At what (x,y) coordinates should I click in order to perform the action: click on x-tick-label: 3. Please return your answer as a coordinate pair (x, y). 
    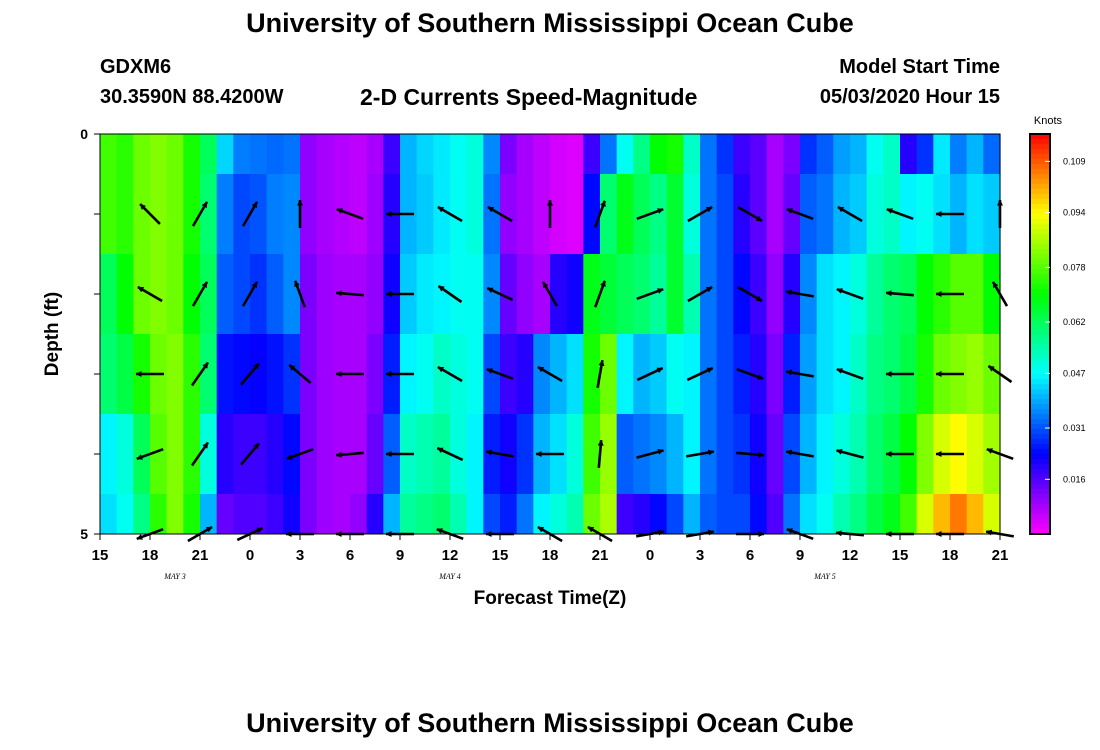
    Looking at the image, I should click on (300, 555).